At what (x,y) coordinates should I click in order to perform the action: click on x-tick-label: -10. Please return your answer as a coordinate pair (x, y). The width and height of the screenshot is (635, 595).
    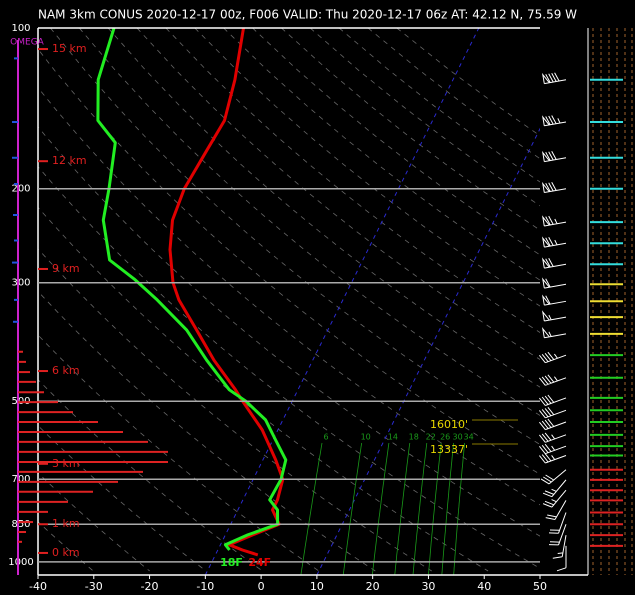
    Looking at the image, I should click on (205, 586).